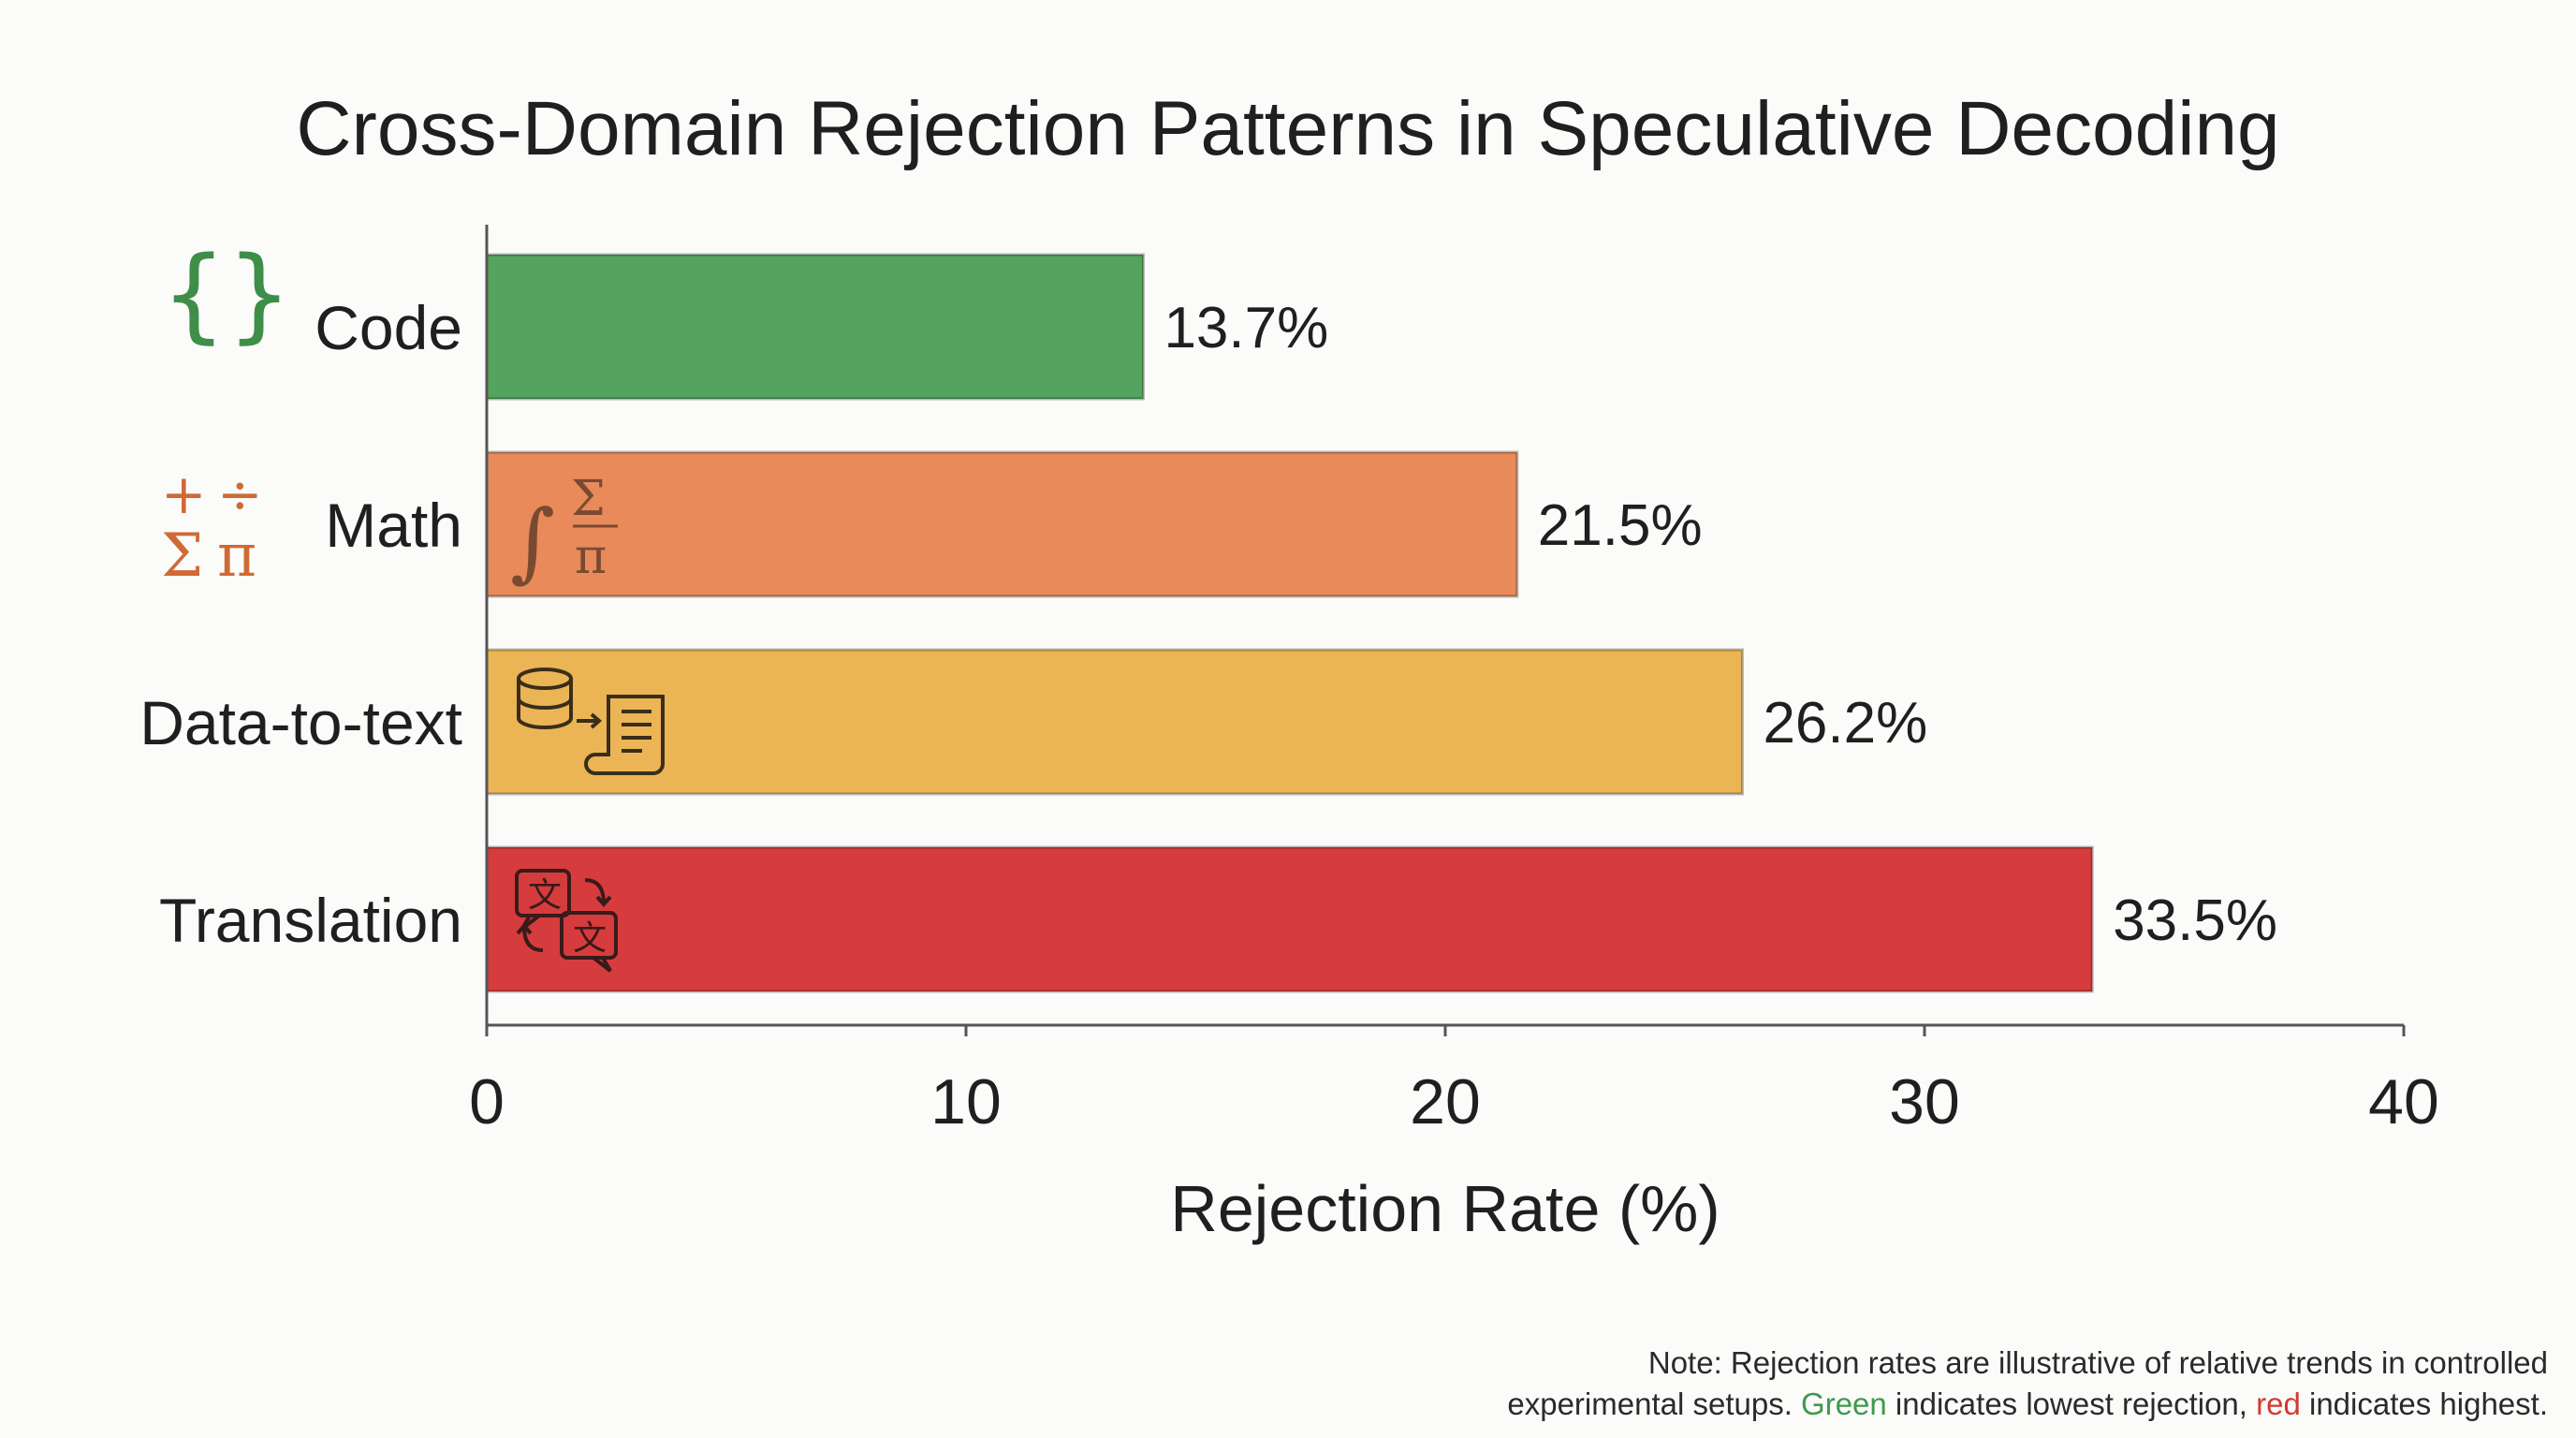 Image resolution: width=2576 pixels, height=1438 pixels. What do you see at coordinates (1002, 524) in the screenshot?
I see `bar-math` at bounding box center [1002, 524].